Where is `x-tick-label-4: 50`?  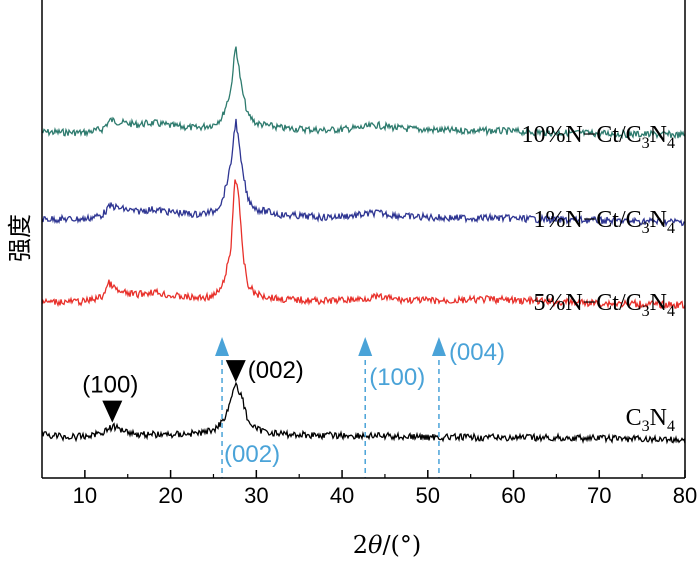 x-tick-label-4: 50 is located at coordinates (428, 495).